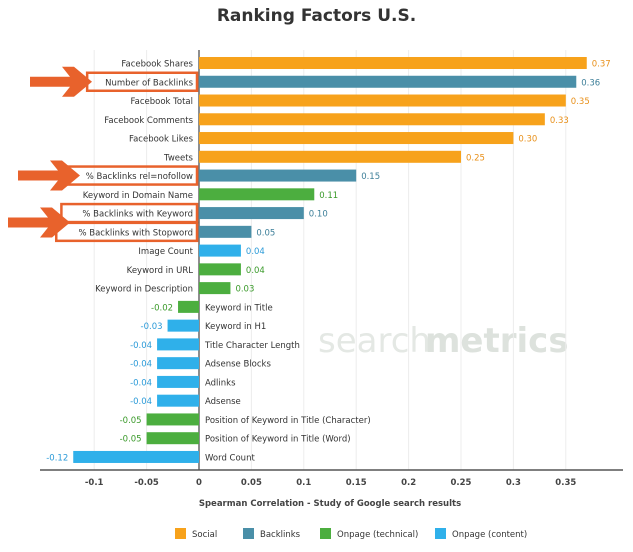 The width and height of the screenshot is (633, 552). I want to click on data-label: -0.12, so click(57, 458).